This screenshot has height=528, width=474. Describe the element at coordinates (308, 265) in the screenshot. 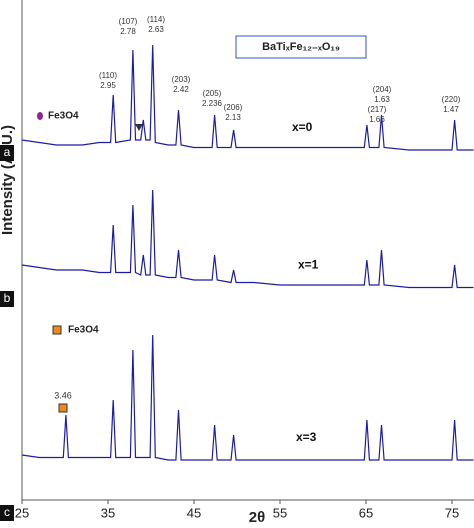

I see `series-label: x=1` at that location.